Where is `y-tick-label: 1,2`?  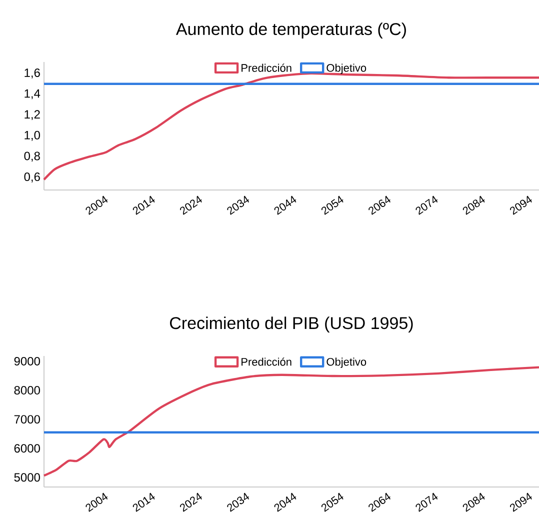 y-tick-label: 1,2 is located at coordinates (32, 115).